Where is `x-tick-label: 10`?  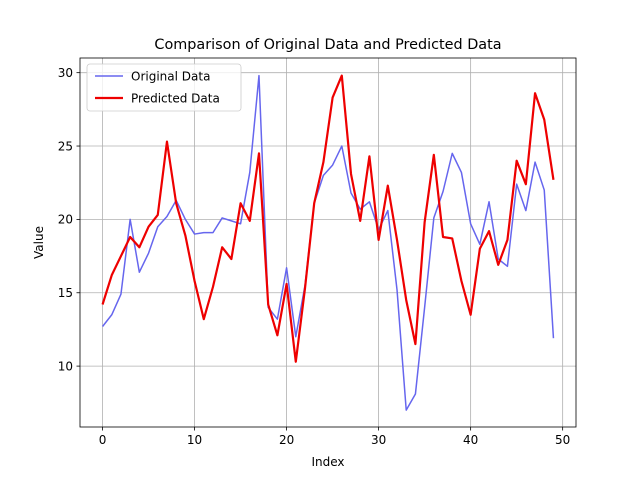 x-tick-label: 10 is located at coordinates (194, 440).